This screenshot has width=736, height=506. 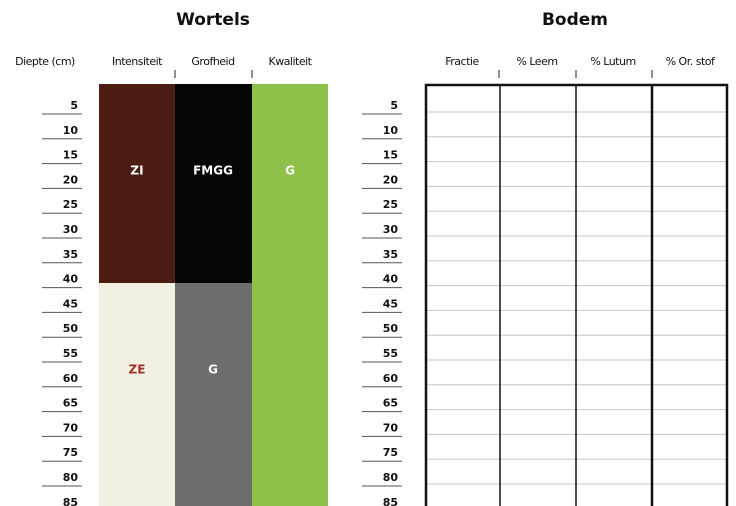 What do you see at coordinates (290, 61) in the screenshot?
I see `column-header: Kwaliteit` at bounding box center [290, 61].